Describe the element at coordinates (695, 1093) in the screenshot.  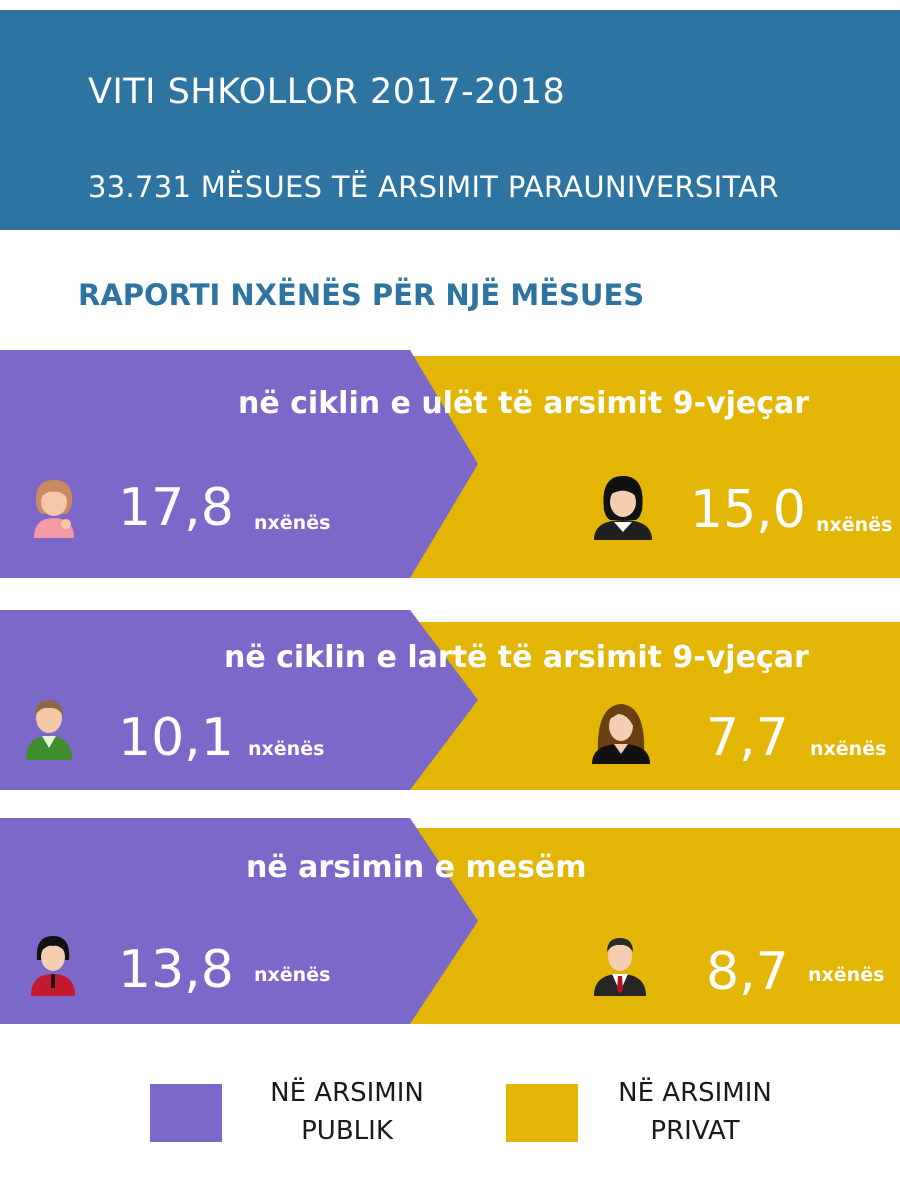
I see `legend-private-line1: NË ARSIMIN` at that location.